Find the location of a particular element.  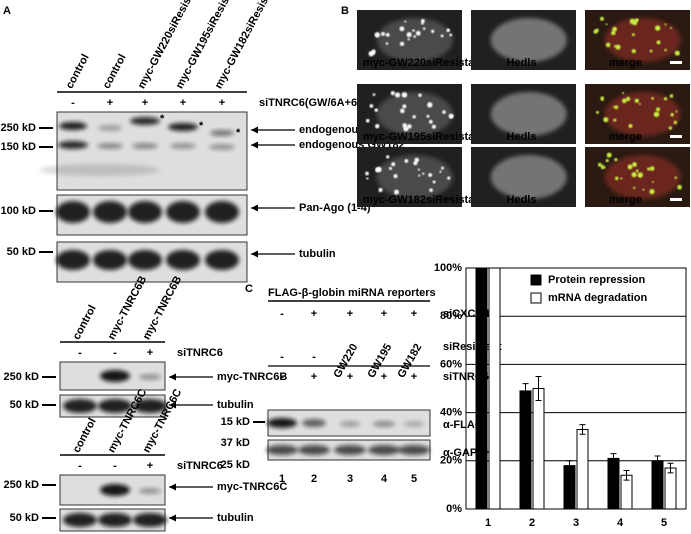

bar is located at coordinates (657, 485).